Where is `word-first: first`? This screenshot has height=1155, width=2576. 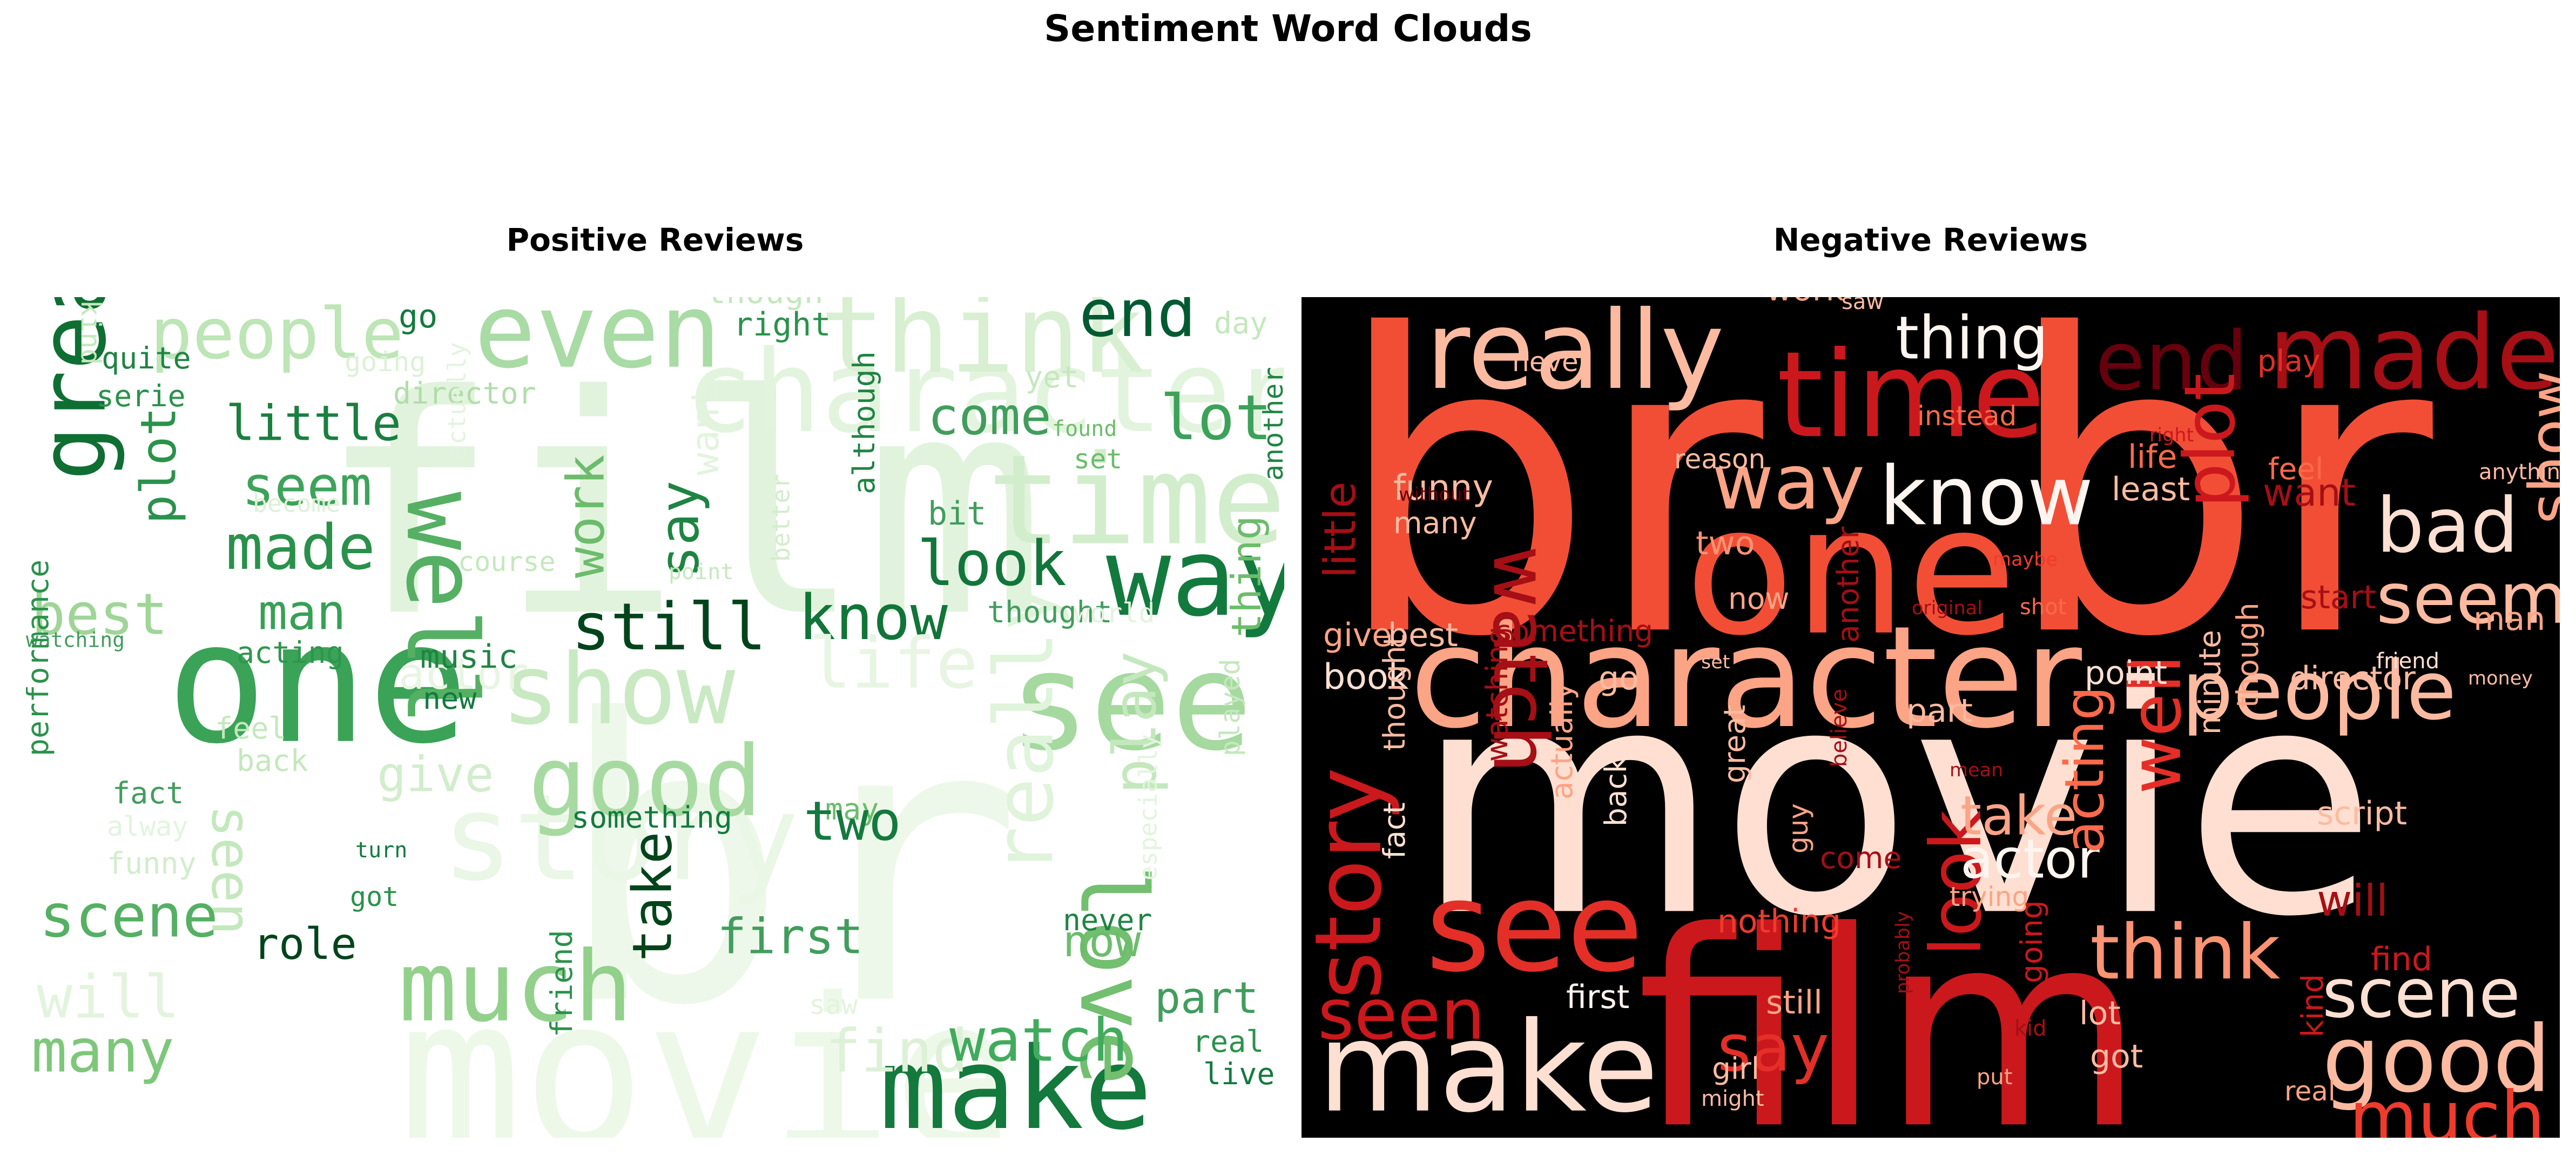
word-first: first is located at coordinates (790, 936).